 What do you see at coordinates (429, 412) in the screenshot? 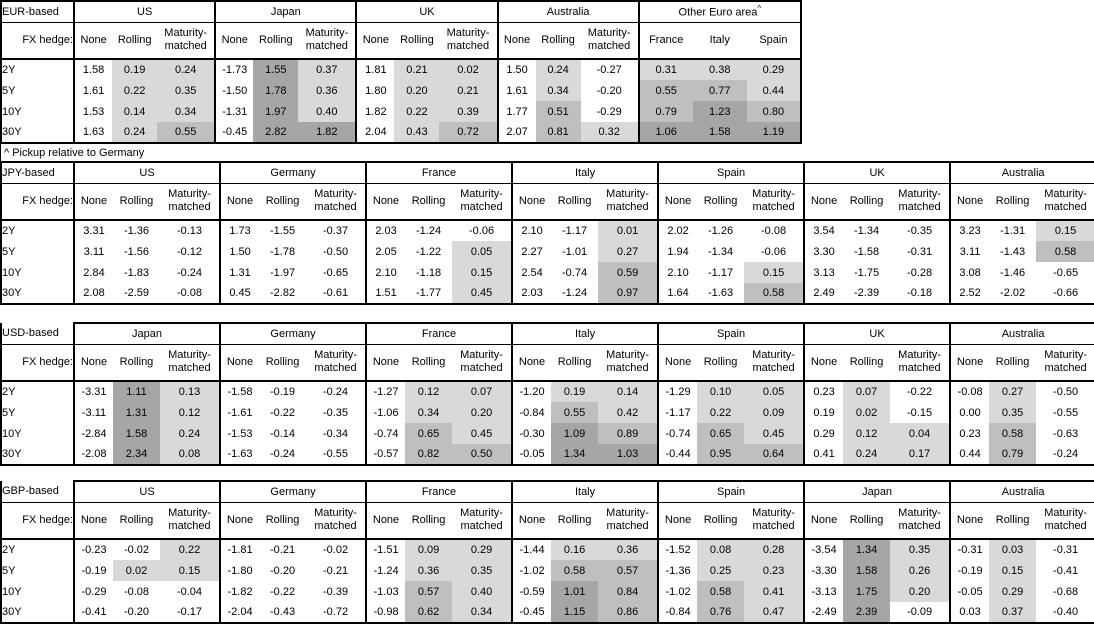
I see `value-cell: 0.34` at bounding box center [429, 412].